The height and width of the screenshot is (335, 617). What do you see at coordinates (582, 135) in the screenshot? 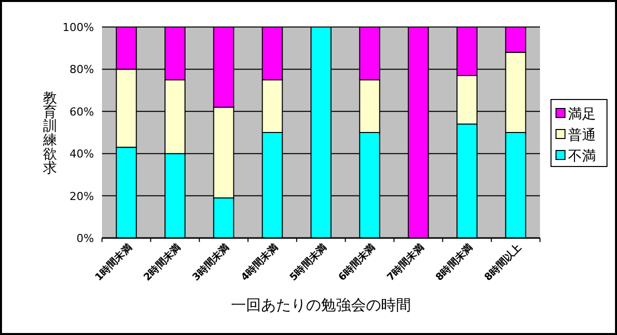
I see `legend-label: 普通` at bounding box center [582, 135].